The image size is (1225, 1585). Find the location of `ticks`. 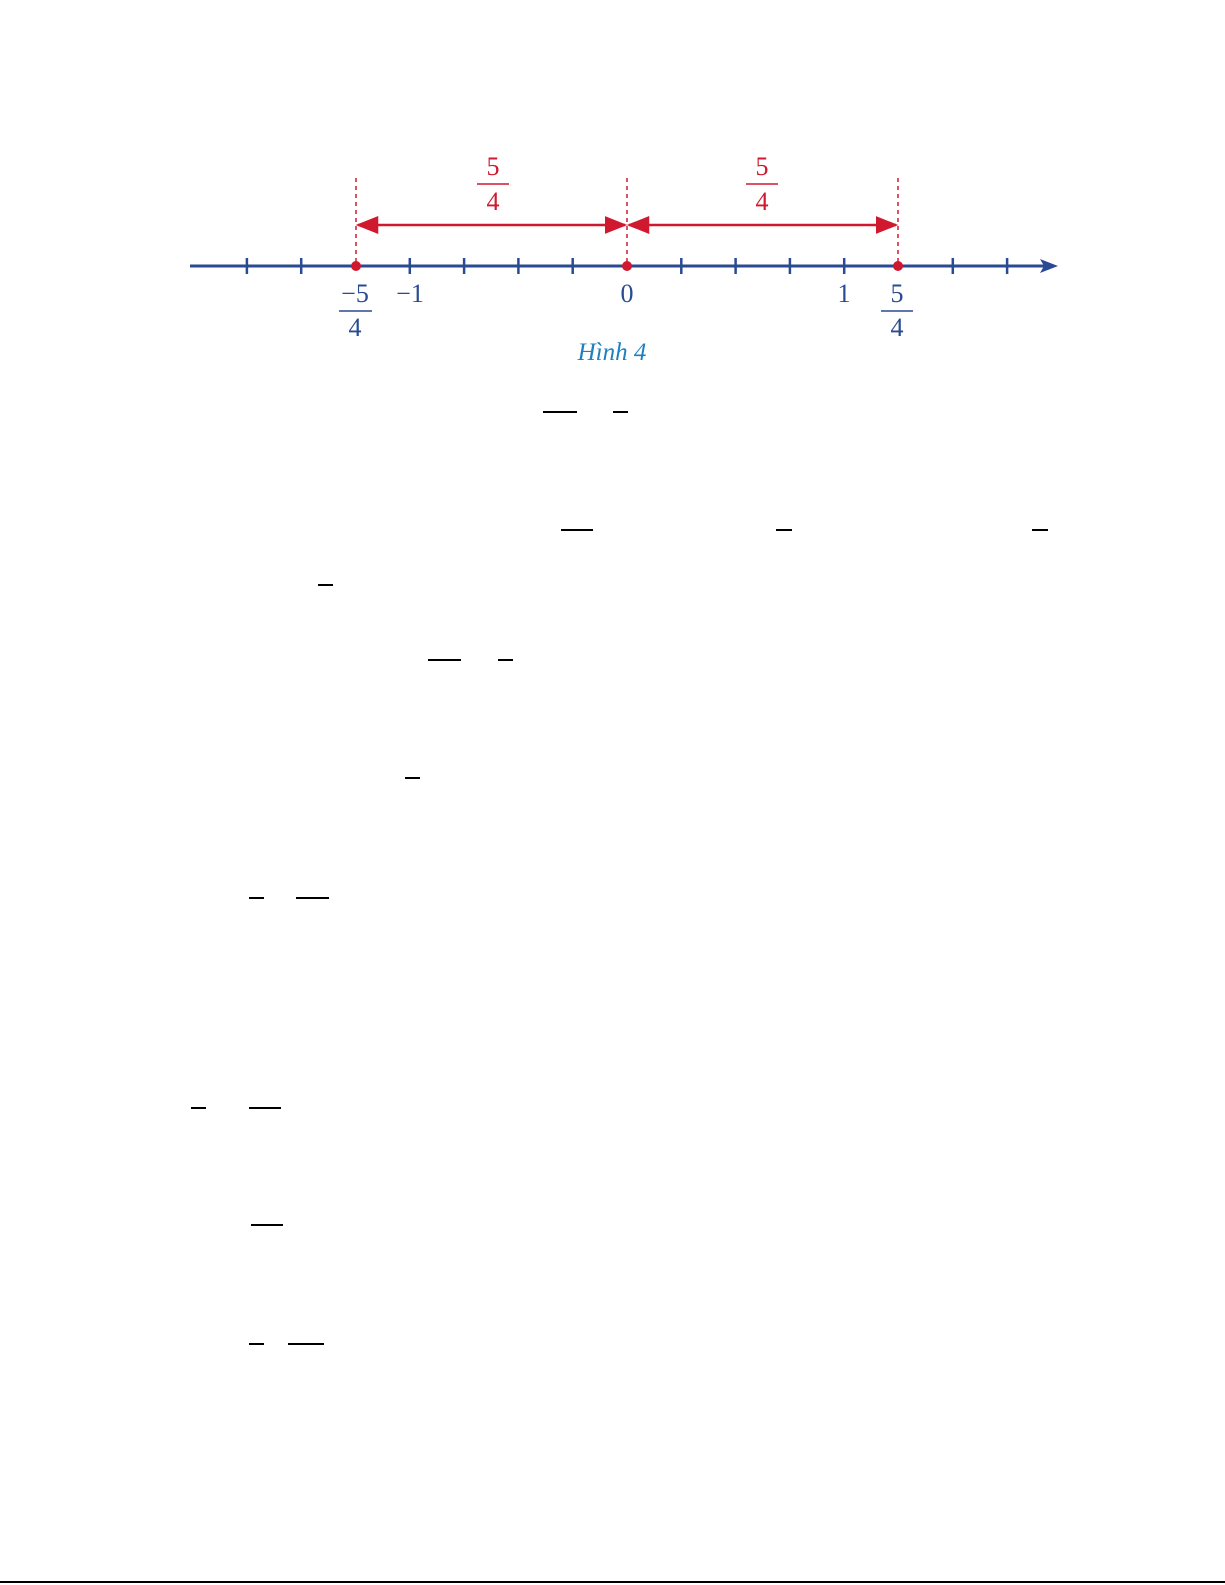

ticks is located at coordinates (627, 266).